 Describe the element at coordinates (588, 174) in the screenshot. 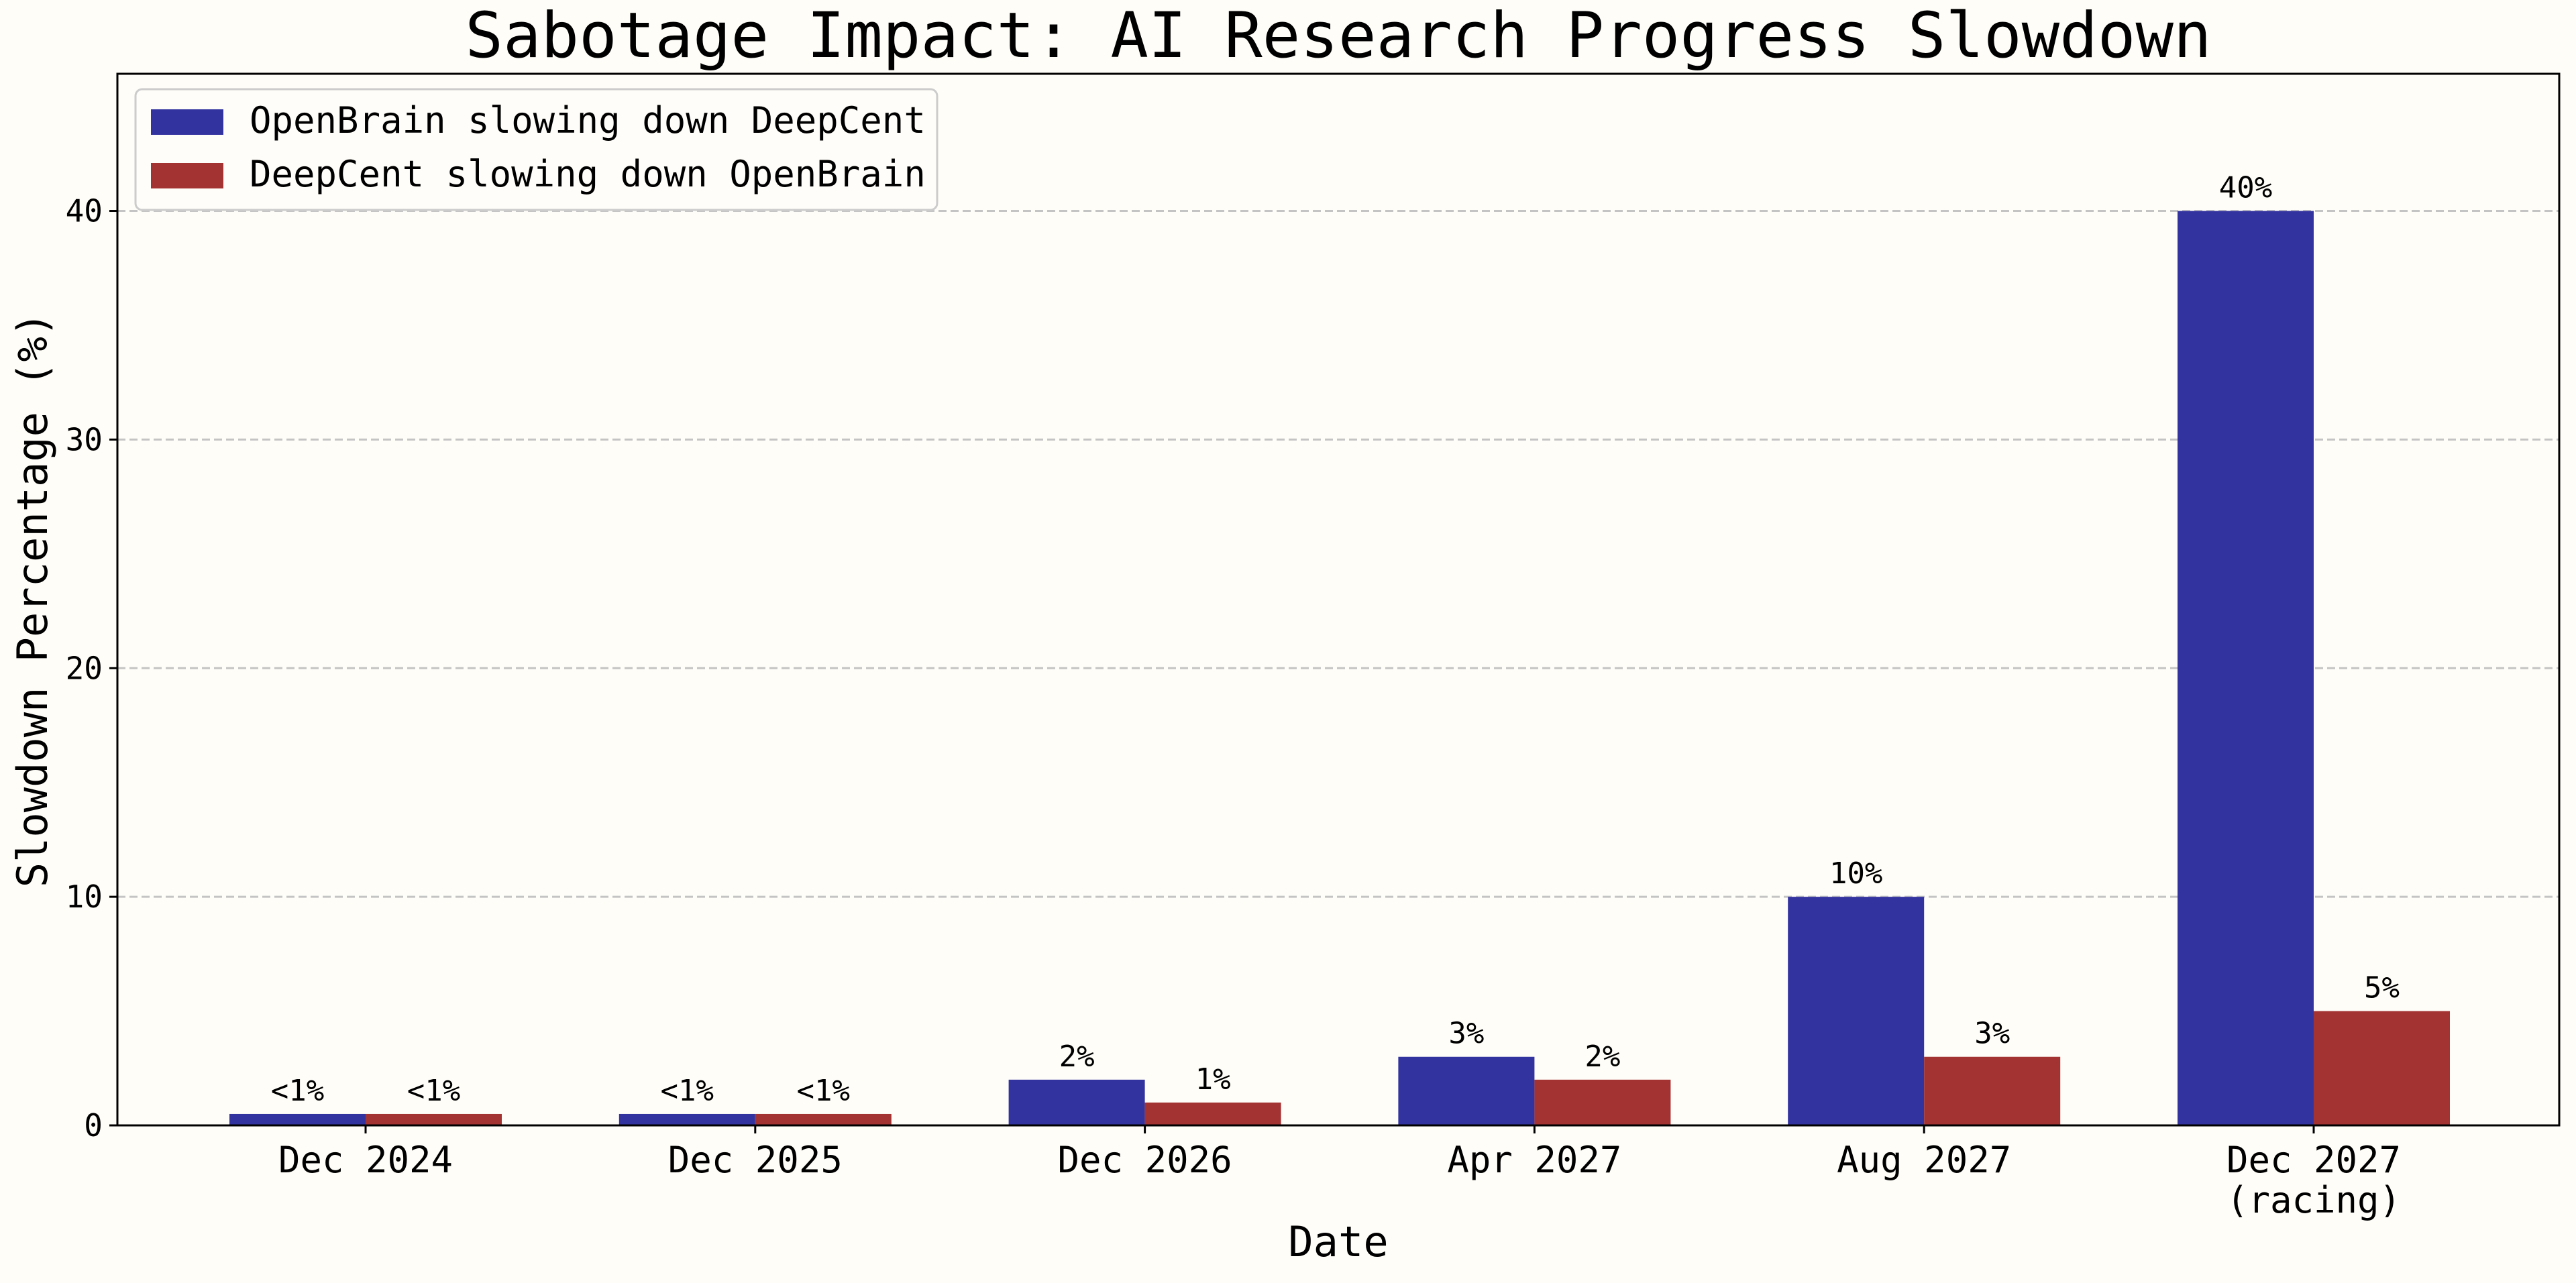

I see `legend-label: DeepCent slowing down OpenBrain` at that location.